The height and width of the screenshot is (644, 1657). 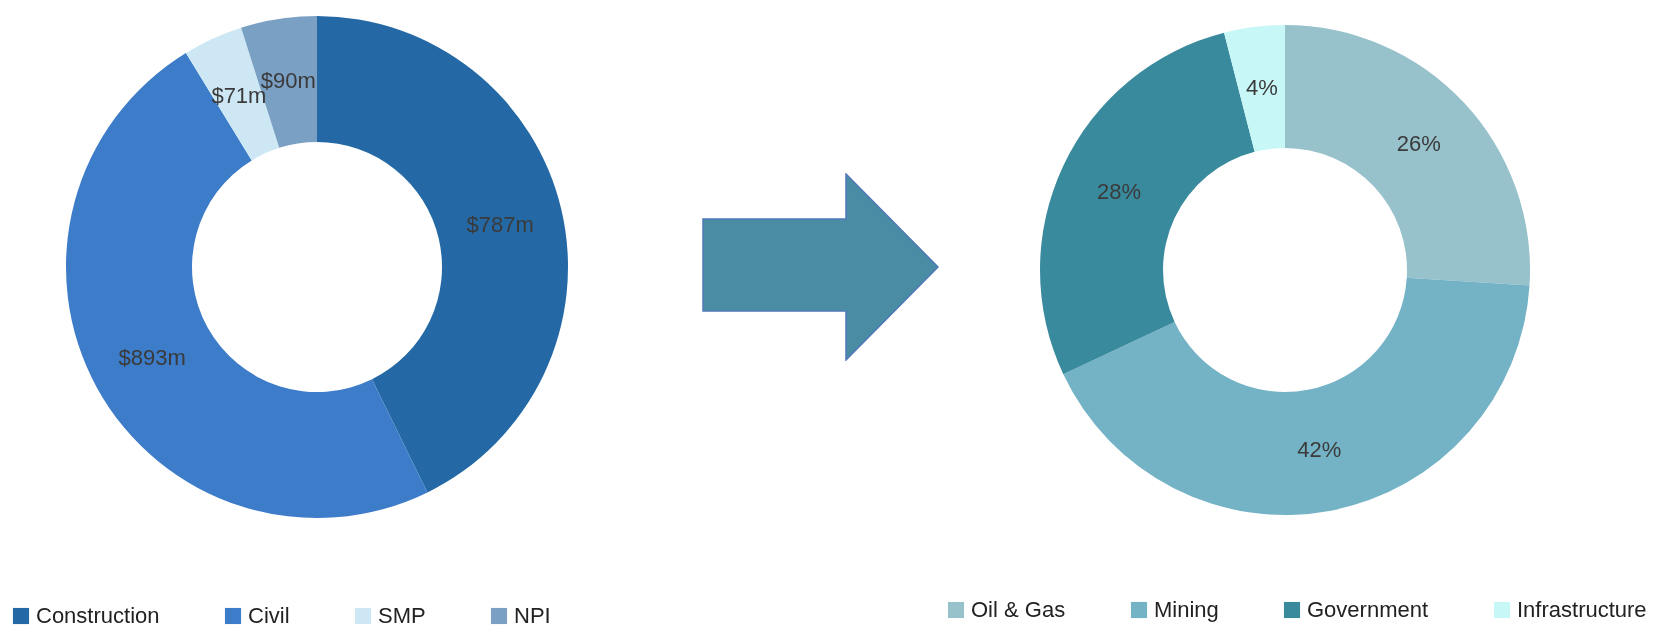 I want to click on data-label: 26%, so click(x=1418, y=144).